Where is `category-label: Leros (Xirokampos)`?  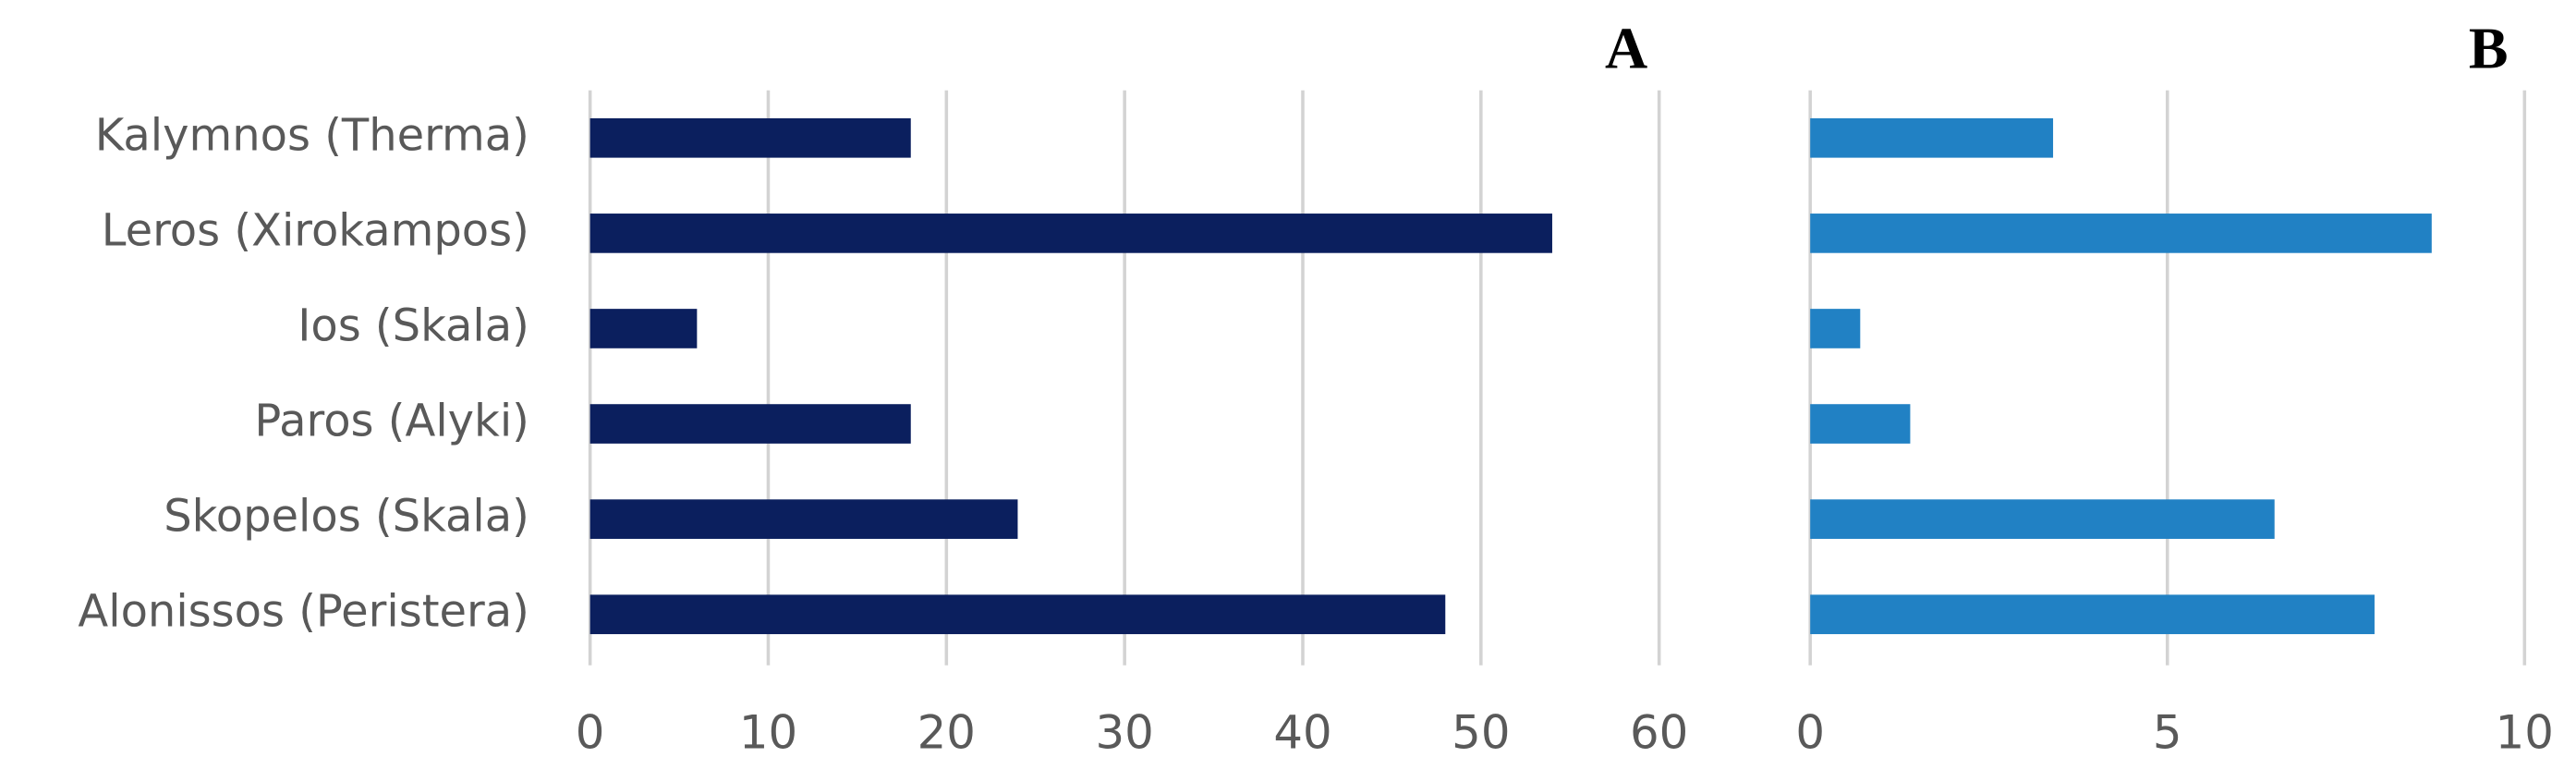 category-label: Leros (Xirokampos) is located at coordinates (315, 230).